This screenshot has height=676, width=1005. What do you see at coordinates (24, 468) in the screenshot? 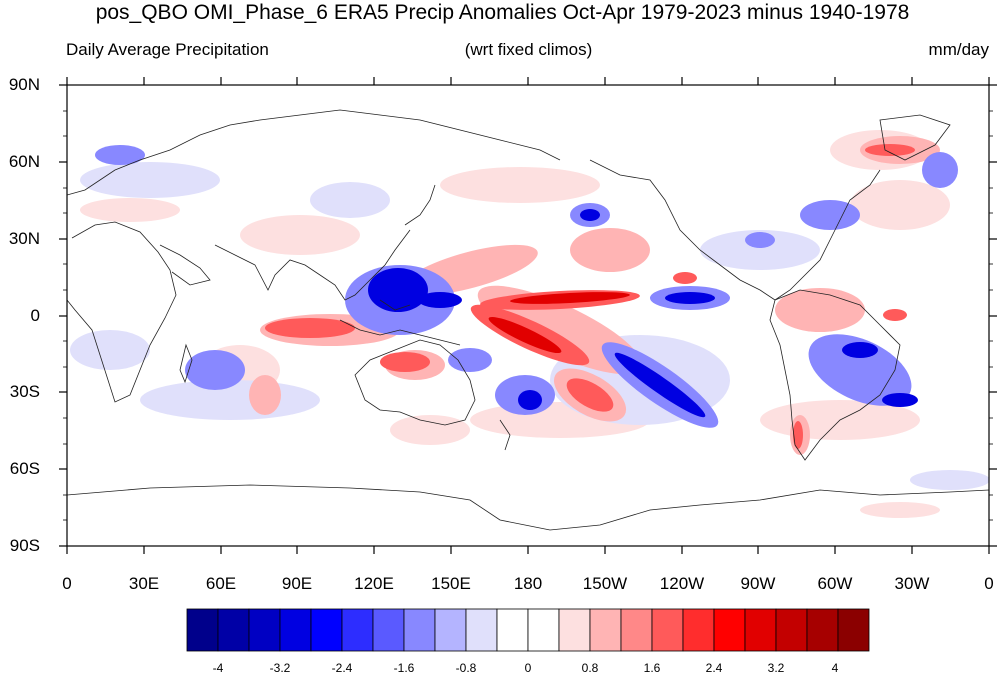
I see `lat-label-60s: 60S` at bounding box center [24, 468].